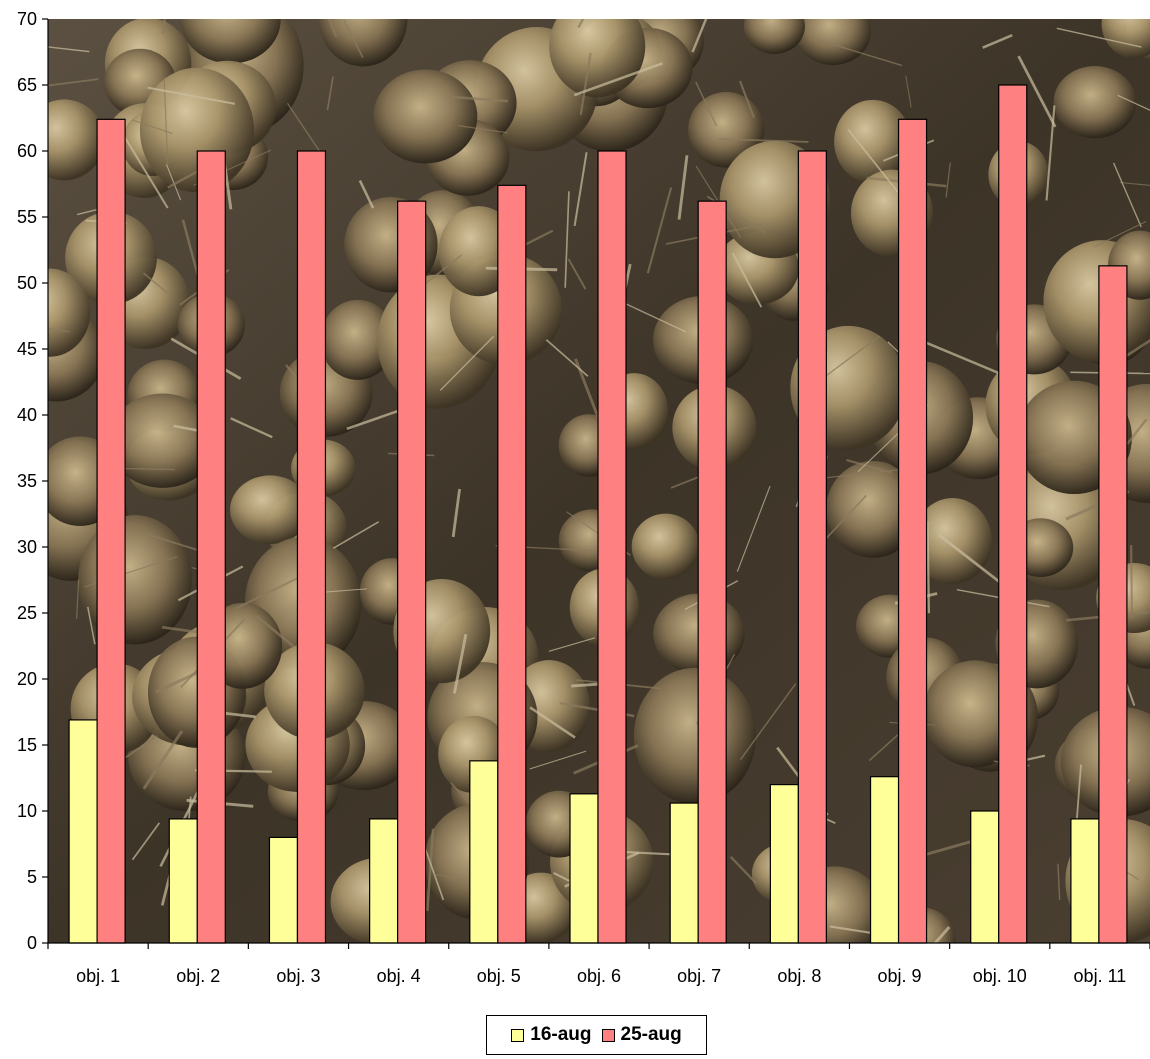  Describe the element at coordinates (27, 745) in the screenshot. I see `y-tick-label: 15` at that location.